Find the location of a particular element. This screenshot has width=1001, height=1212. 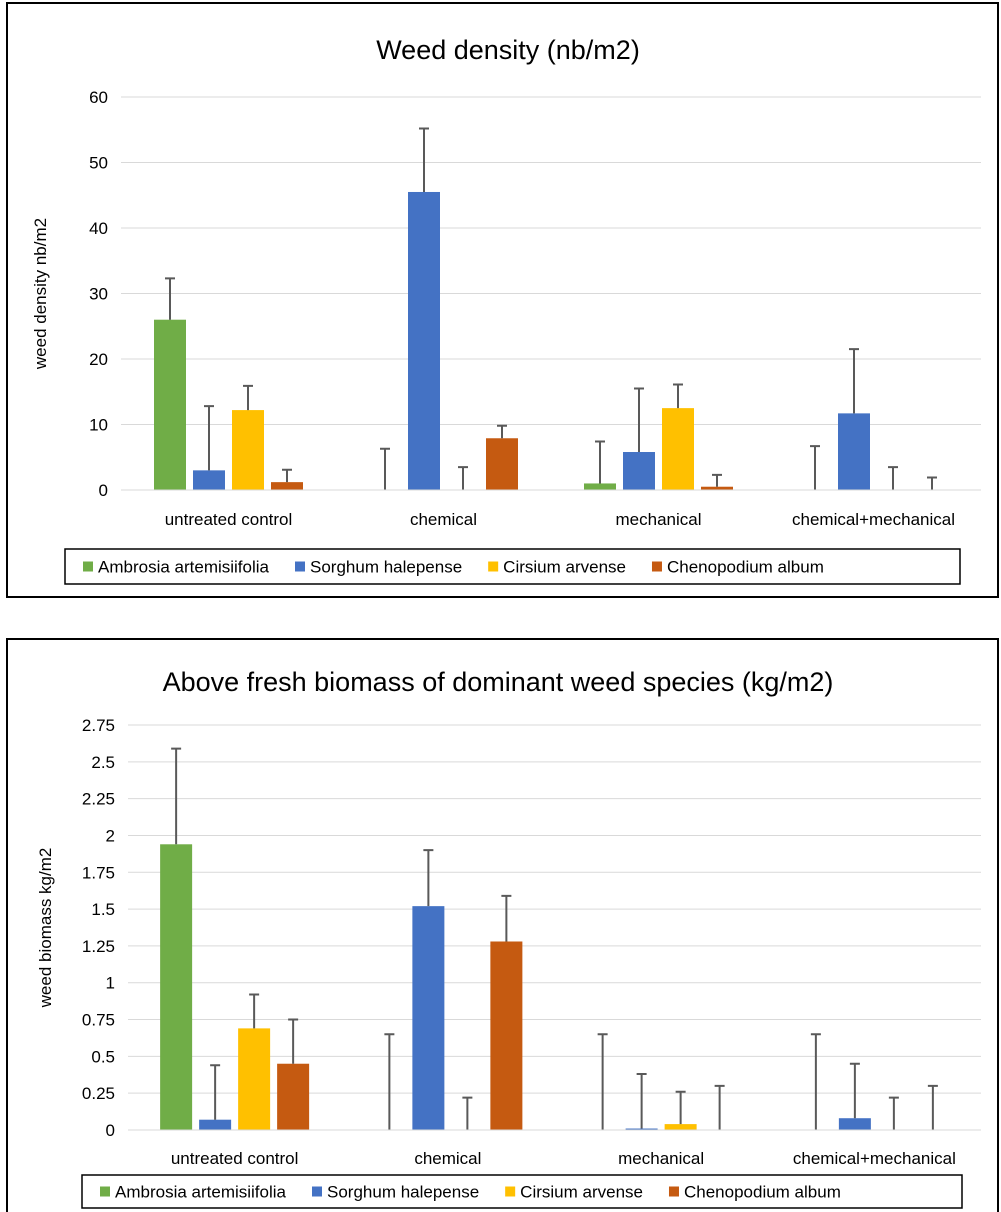

y-tick-label: 40 is located at coordinates (98, 228).